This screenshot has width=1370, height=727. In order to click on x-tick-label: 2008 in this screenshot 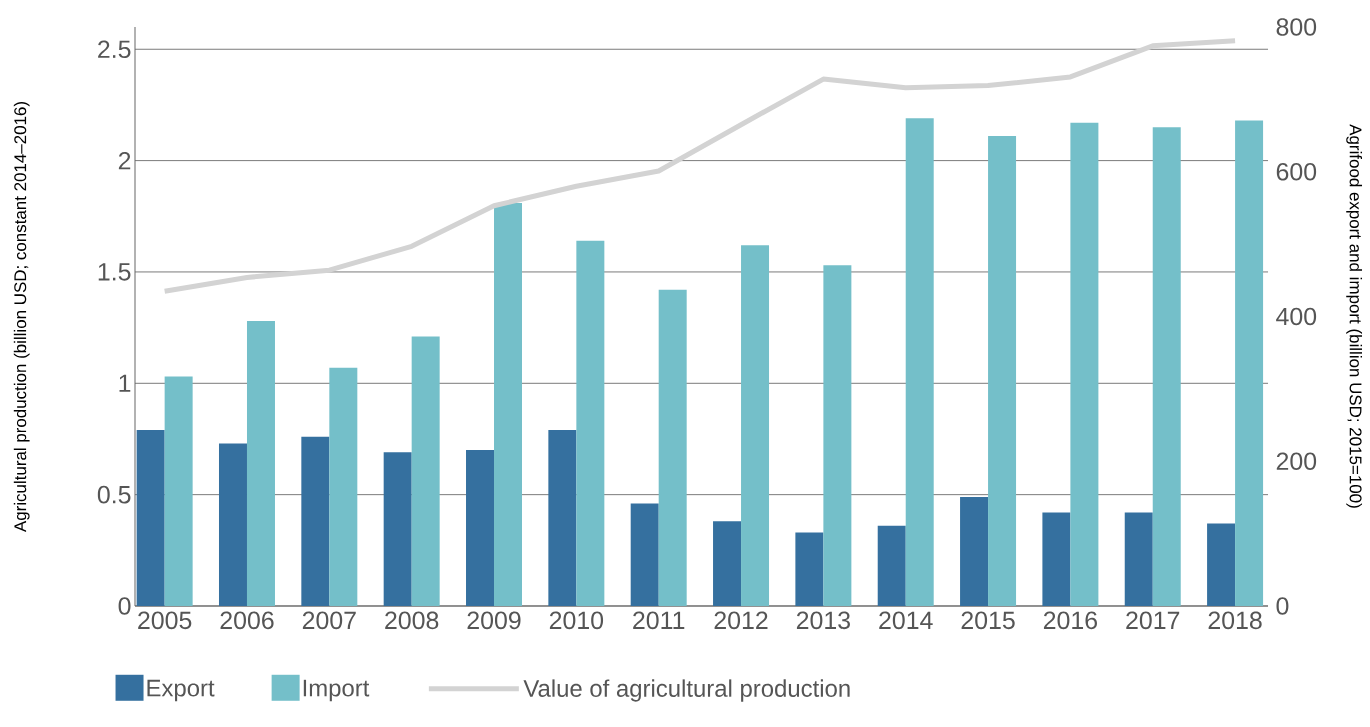, I will do `click(412, 620)`.